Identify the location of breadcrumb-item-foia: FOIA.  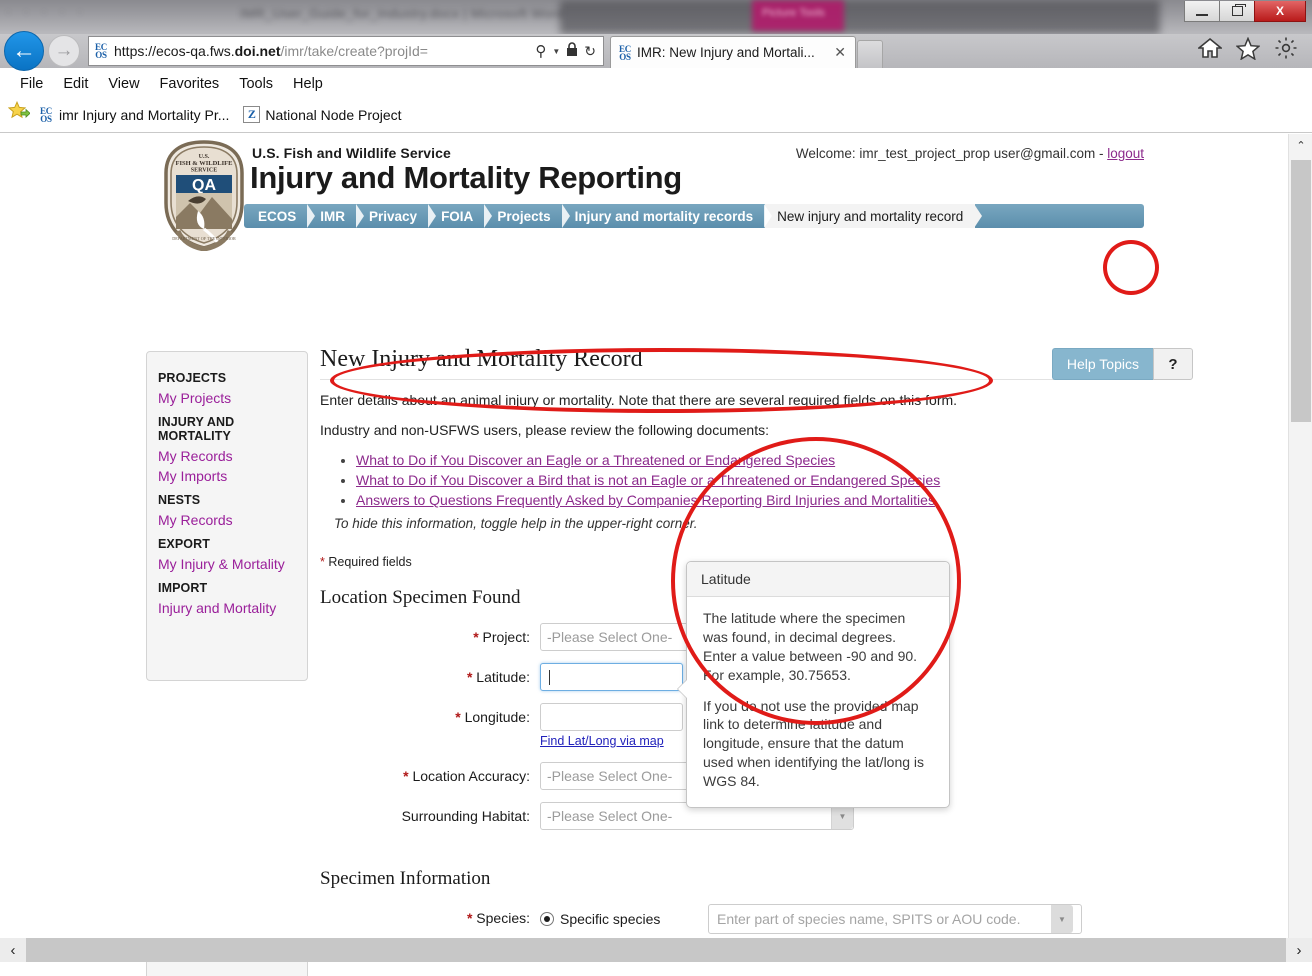
(461, 216).